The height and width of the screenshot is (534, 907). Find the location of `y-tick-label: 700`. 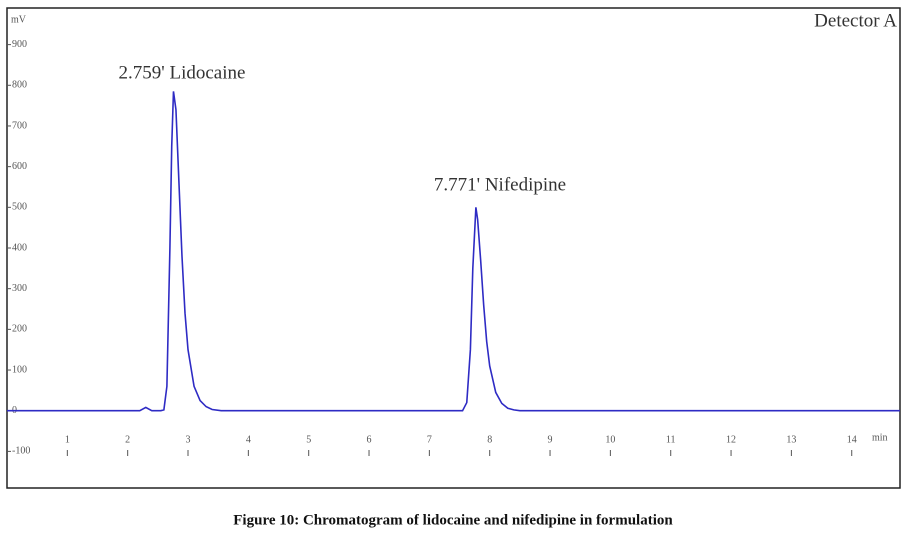

y-tick-label: 700 is located at coordinates (19, 125).